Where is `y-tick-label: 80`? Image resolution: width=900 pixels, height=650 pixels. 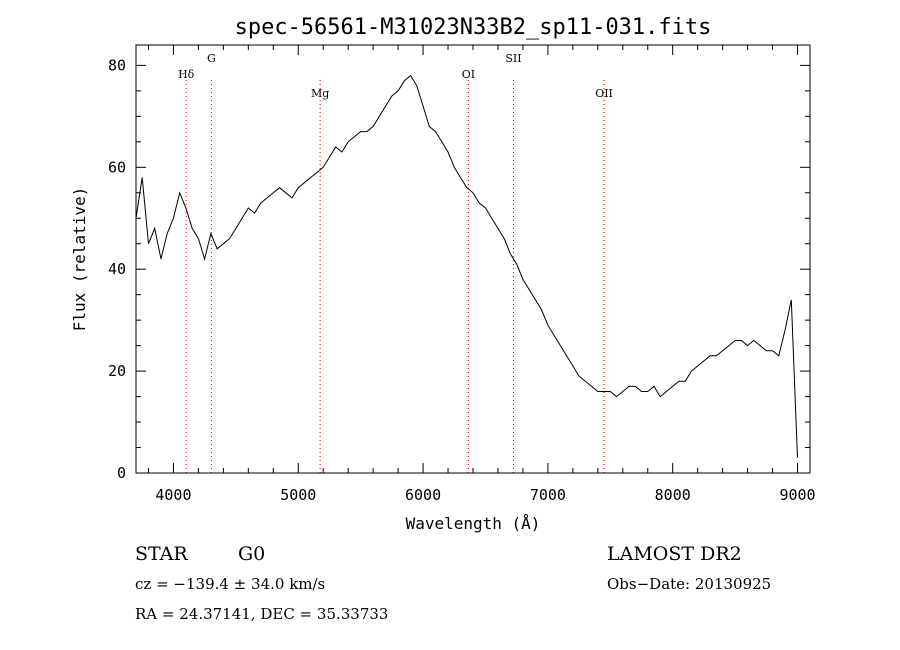
y-tick-label: 80 is located at coordinates (117, 65).